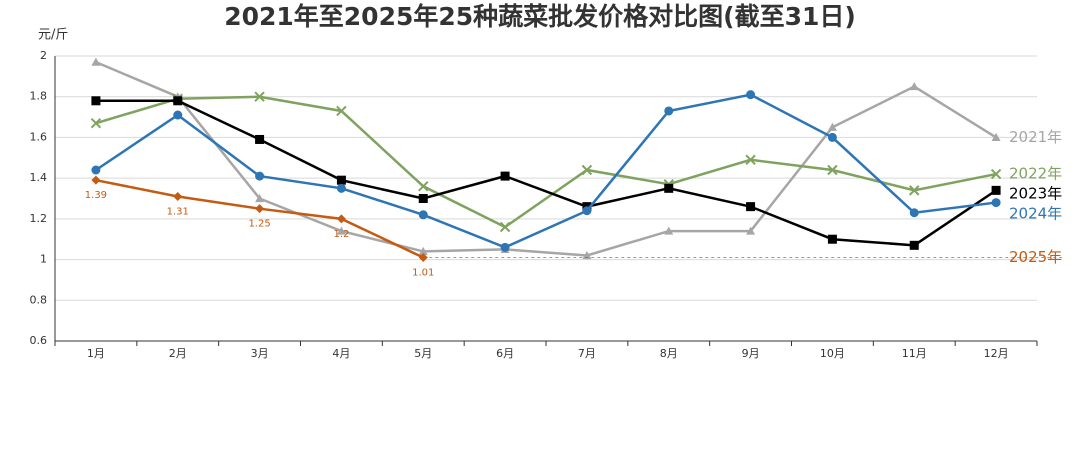  What do you see at coordinates (1035, 174) in the screenshot?
I see `series-label: 2022年` at bounding box center [1035, 174].